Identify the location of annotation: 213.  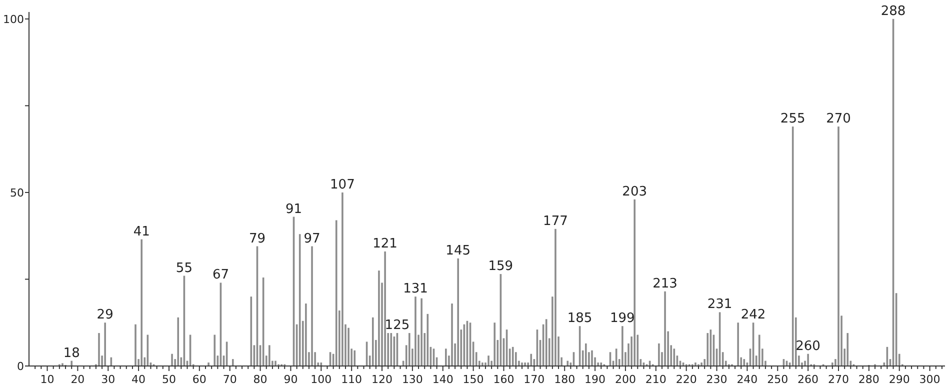
(665, 284).